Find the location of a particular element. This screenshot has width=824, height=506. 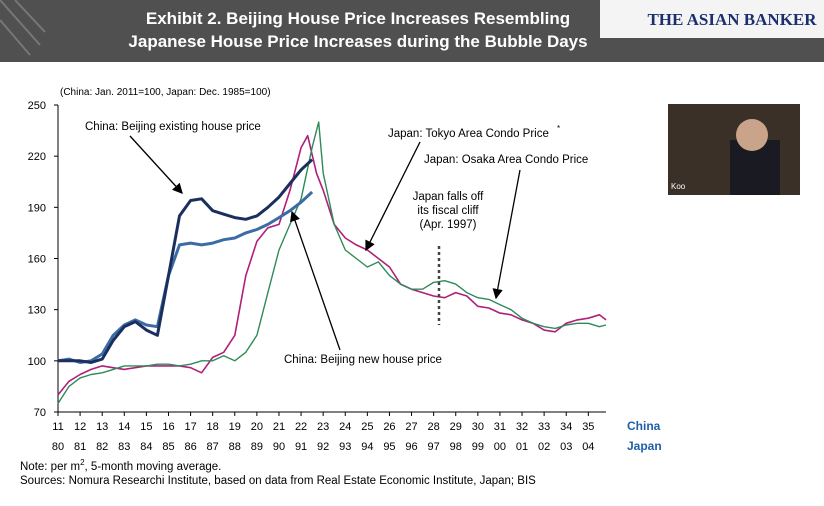

x2-tick-label: 04 is located at coordinates (588, 447).